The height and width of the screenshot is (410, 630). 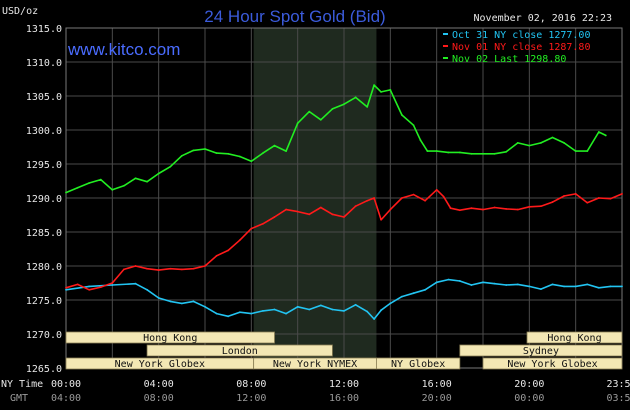 I want to click on y-tick-label: 1290.0, so click(x=44, y=199).